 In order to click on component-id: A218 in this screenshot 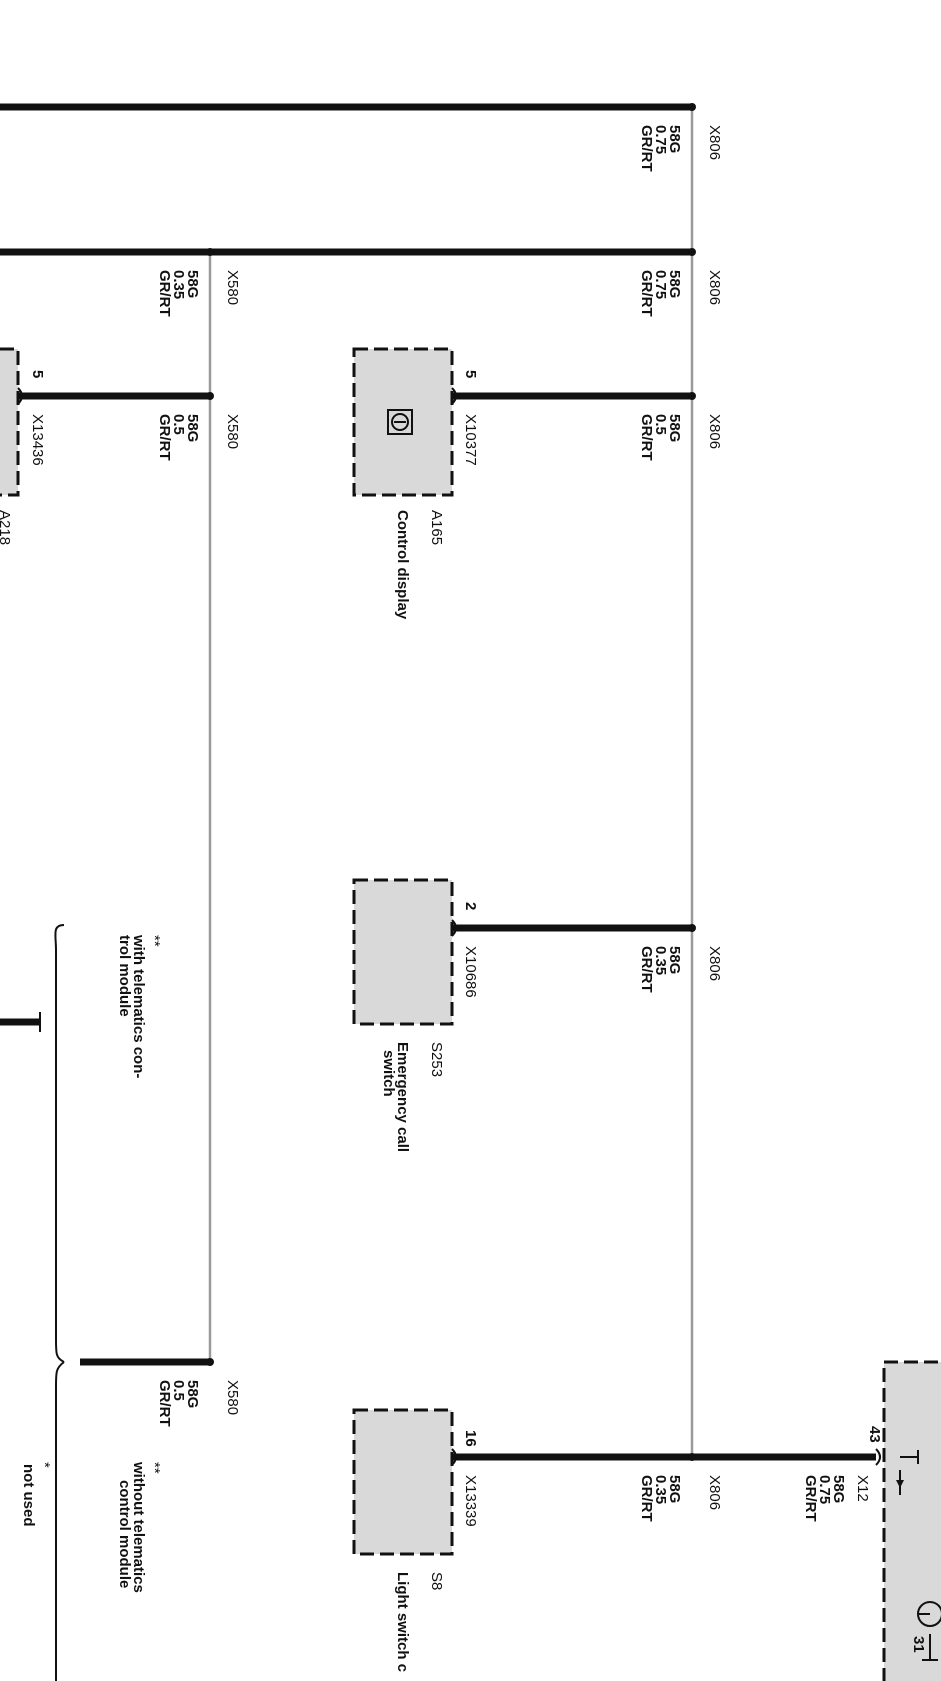, I will do `click(6, 527)`.